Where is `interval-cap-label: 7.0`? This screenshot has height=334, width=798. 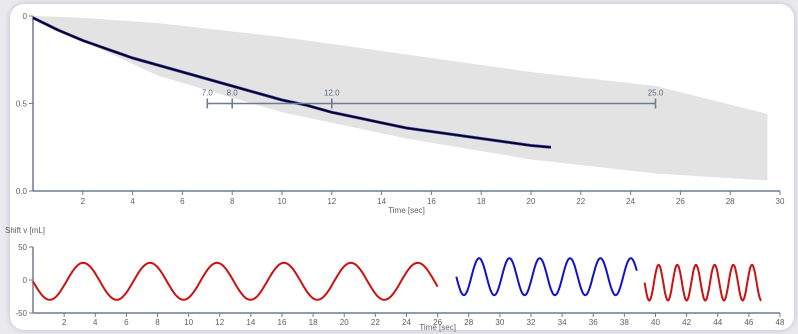
interval-cap-label: 7.0 is located at coordinates (208, 93).